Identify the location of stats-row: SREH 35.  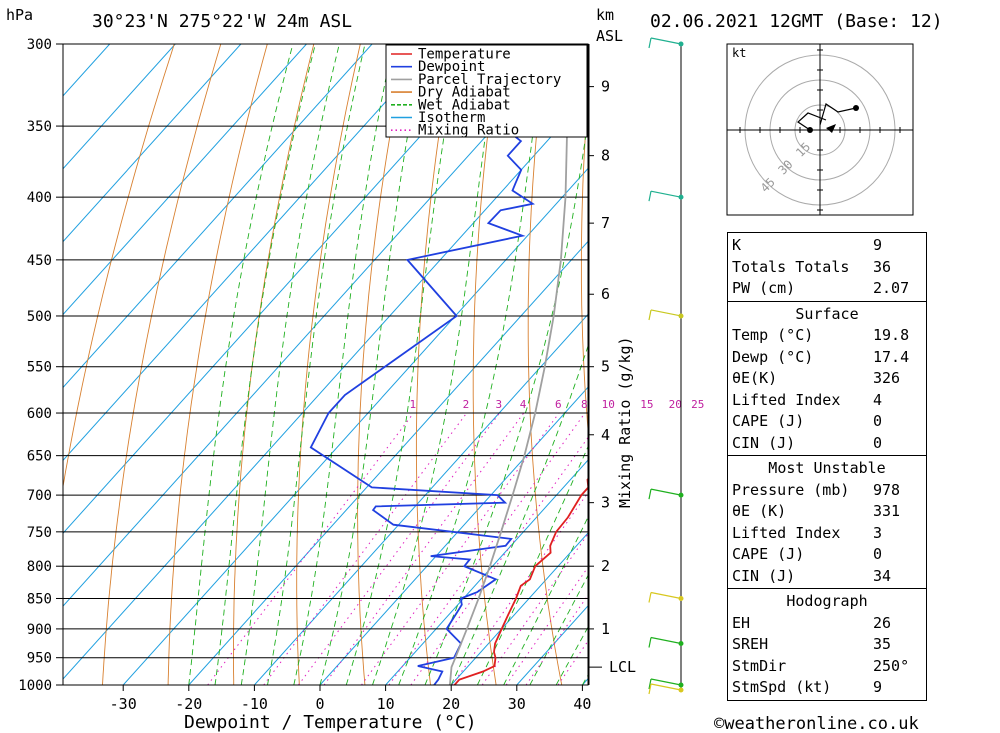
(827, 645).